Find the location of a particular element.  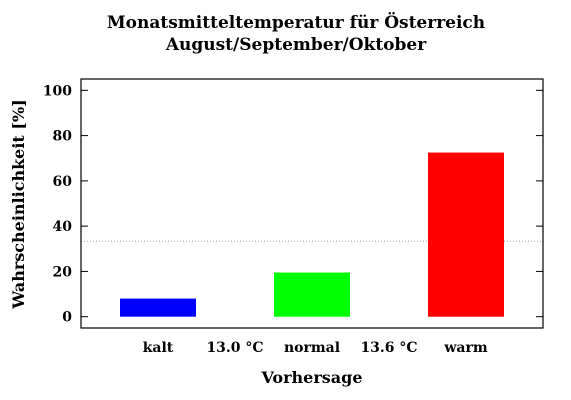

x-axis-label: Vorhersage is located at coordinates (311, 377).